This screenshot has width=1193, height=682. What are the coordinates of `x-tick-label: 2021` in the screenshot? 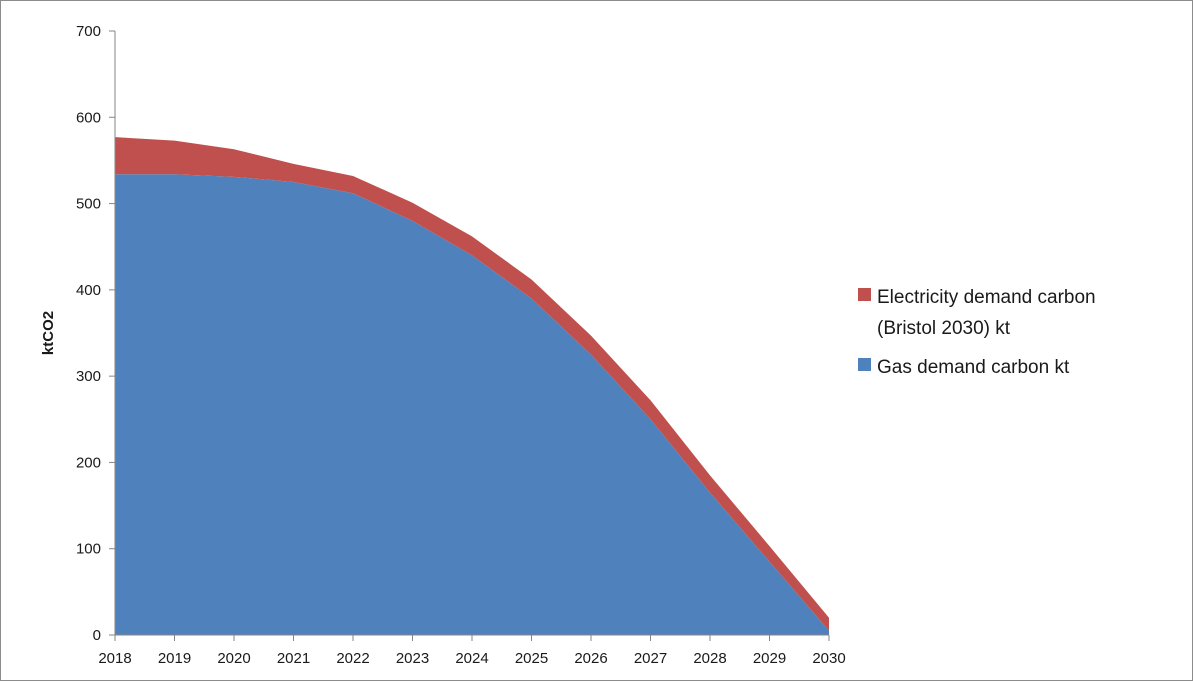 It's located at (293, 658).